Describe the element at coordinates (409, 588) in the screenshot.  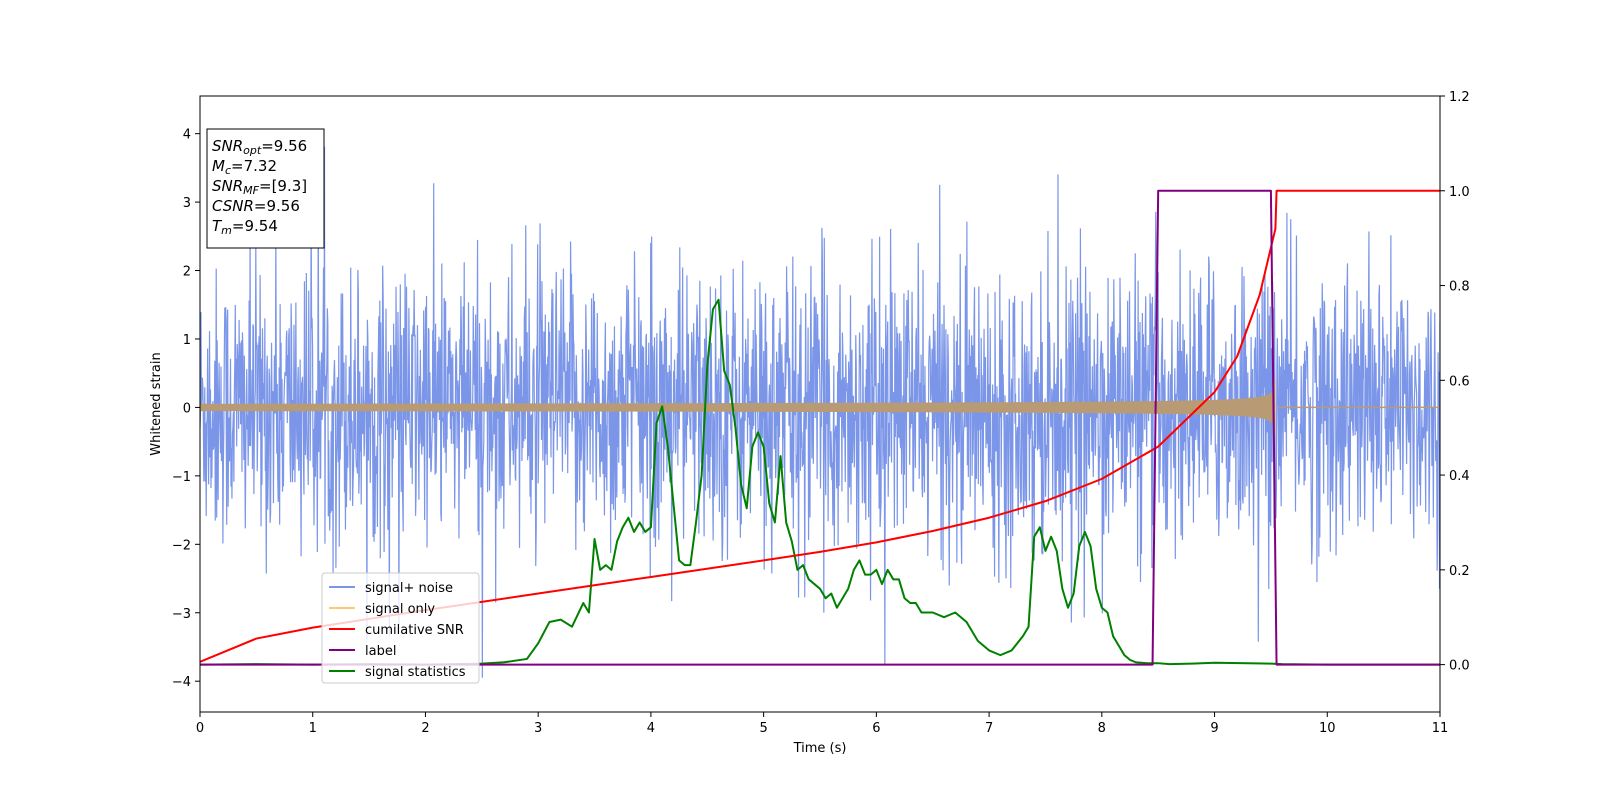
I see `legend-label: signal+ noise` at that location.